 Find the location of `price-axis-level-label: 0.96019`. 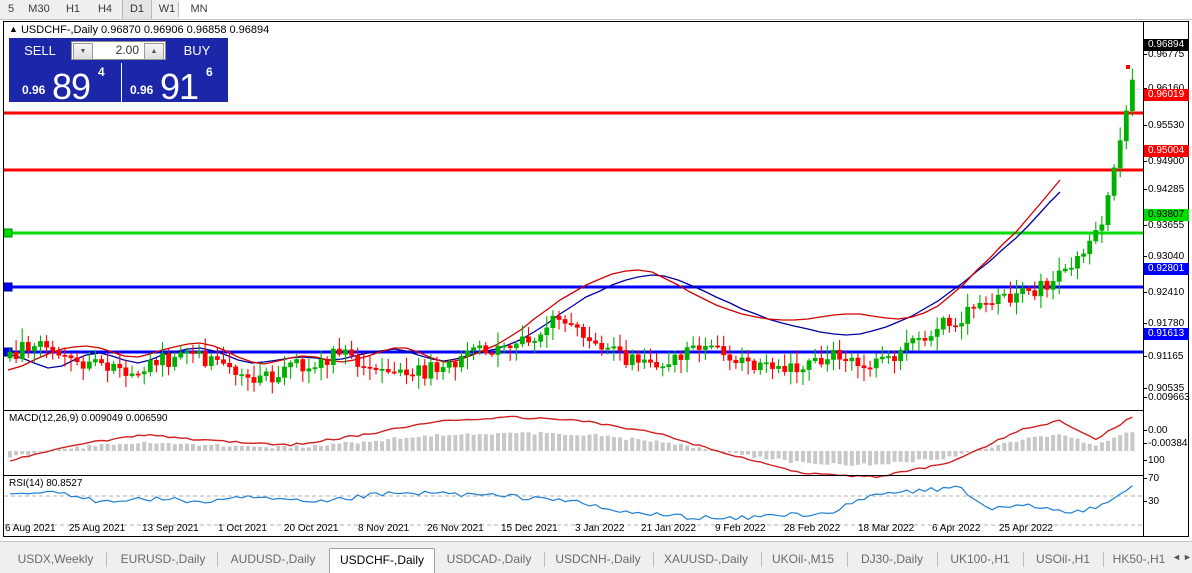

price-axis-level-label: 0.96019 is located at coordinates (1166, 95).